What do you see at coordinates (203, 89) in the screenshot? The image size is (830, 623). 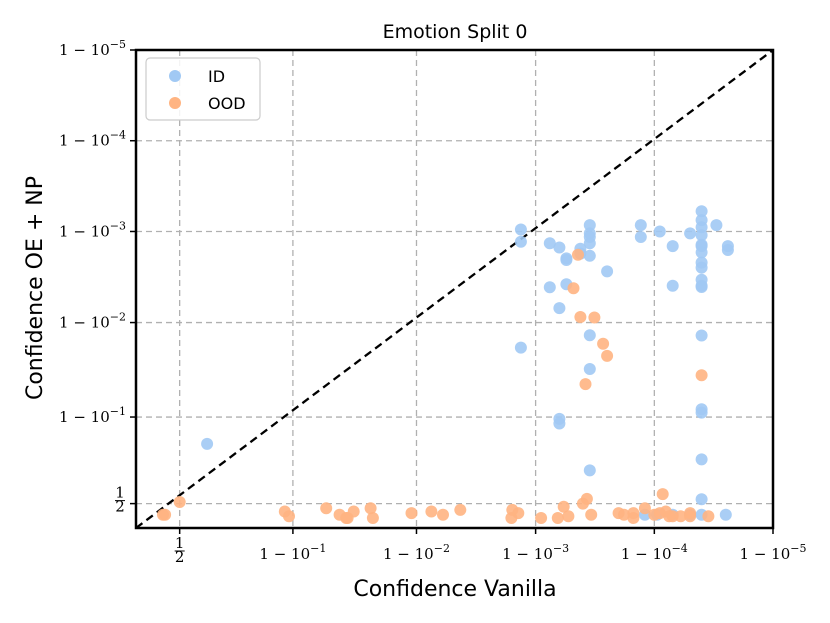 I see `legend: ID OOD` at bounding box center [203, 89].